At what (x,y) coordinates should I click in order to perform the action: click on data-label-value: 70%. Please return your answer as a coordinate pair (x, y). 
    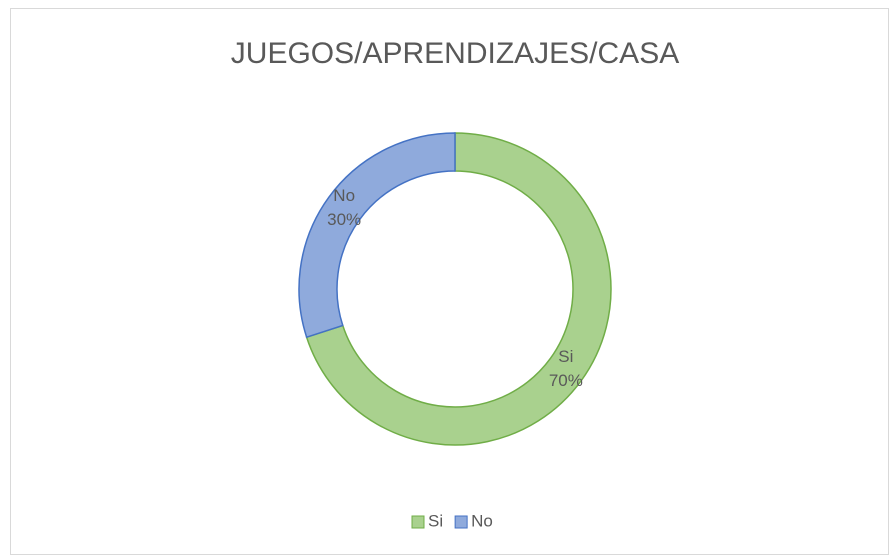
    Looking at the image, I should click on (566, 380).